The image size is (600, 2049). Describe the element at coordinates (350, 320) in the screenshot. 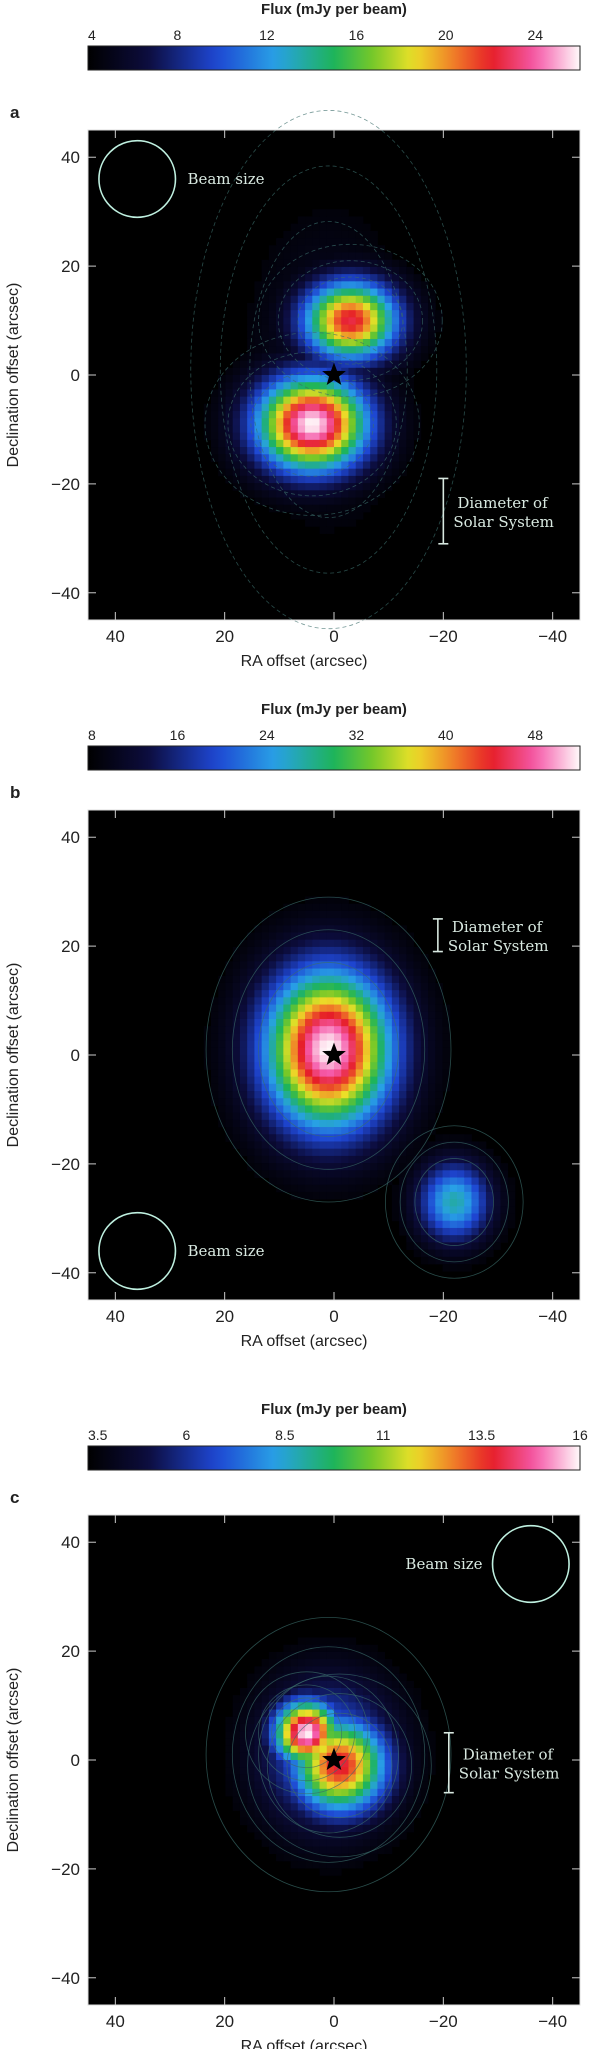

I see `contour-line` at that location.